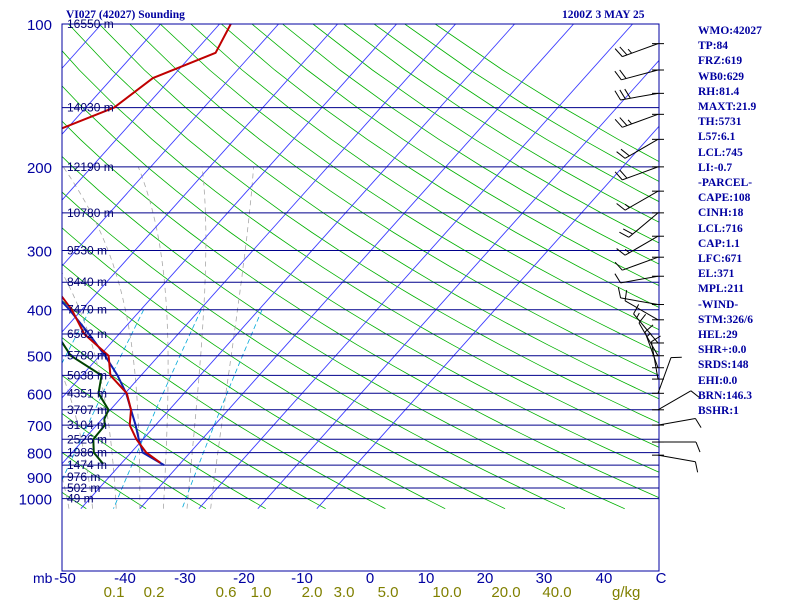  Describe the element at coordinates (87, 425) in the screenshot. I see `height-label: 3104 m` at that location.